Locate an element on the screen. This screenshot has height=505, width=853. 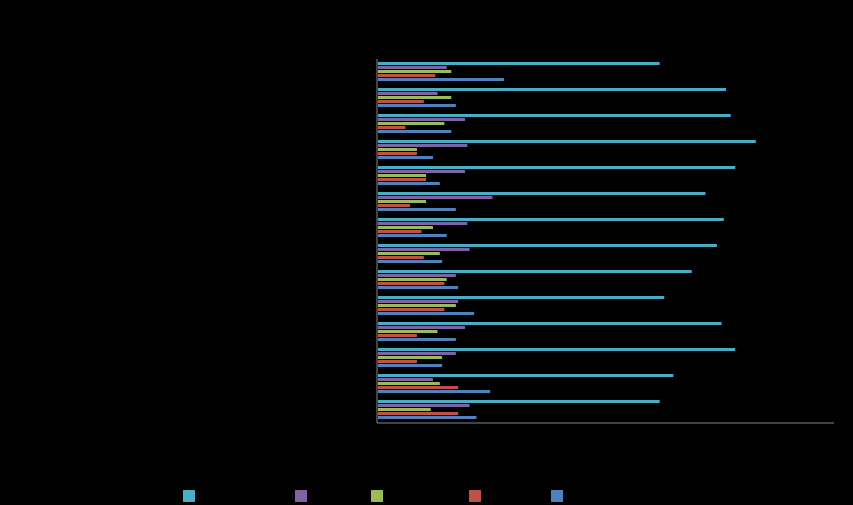
bar-series4-group2 is located at coordinates (401, 101).